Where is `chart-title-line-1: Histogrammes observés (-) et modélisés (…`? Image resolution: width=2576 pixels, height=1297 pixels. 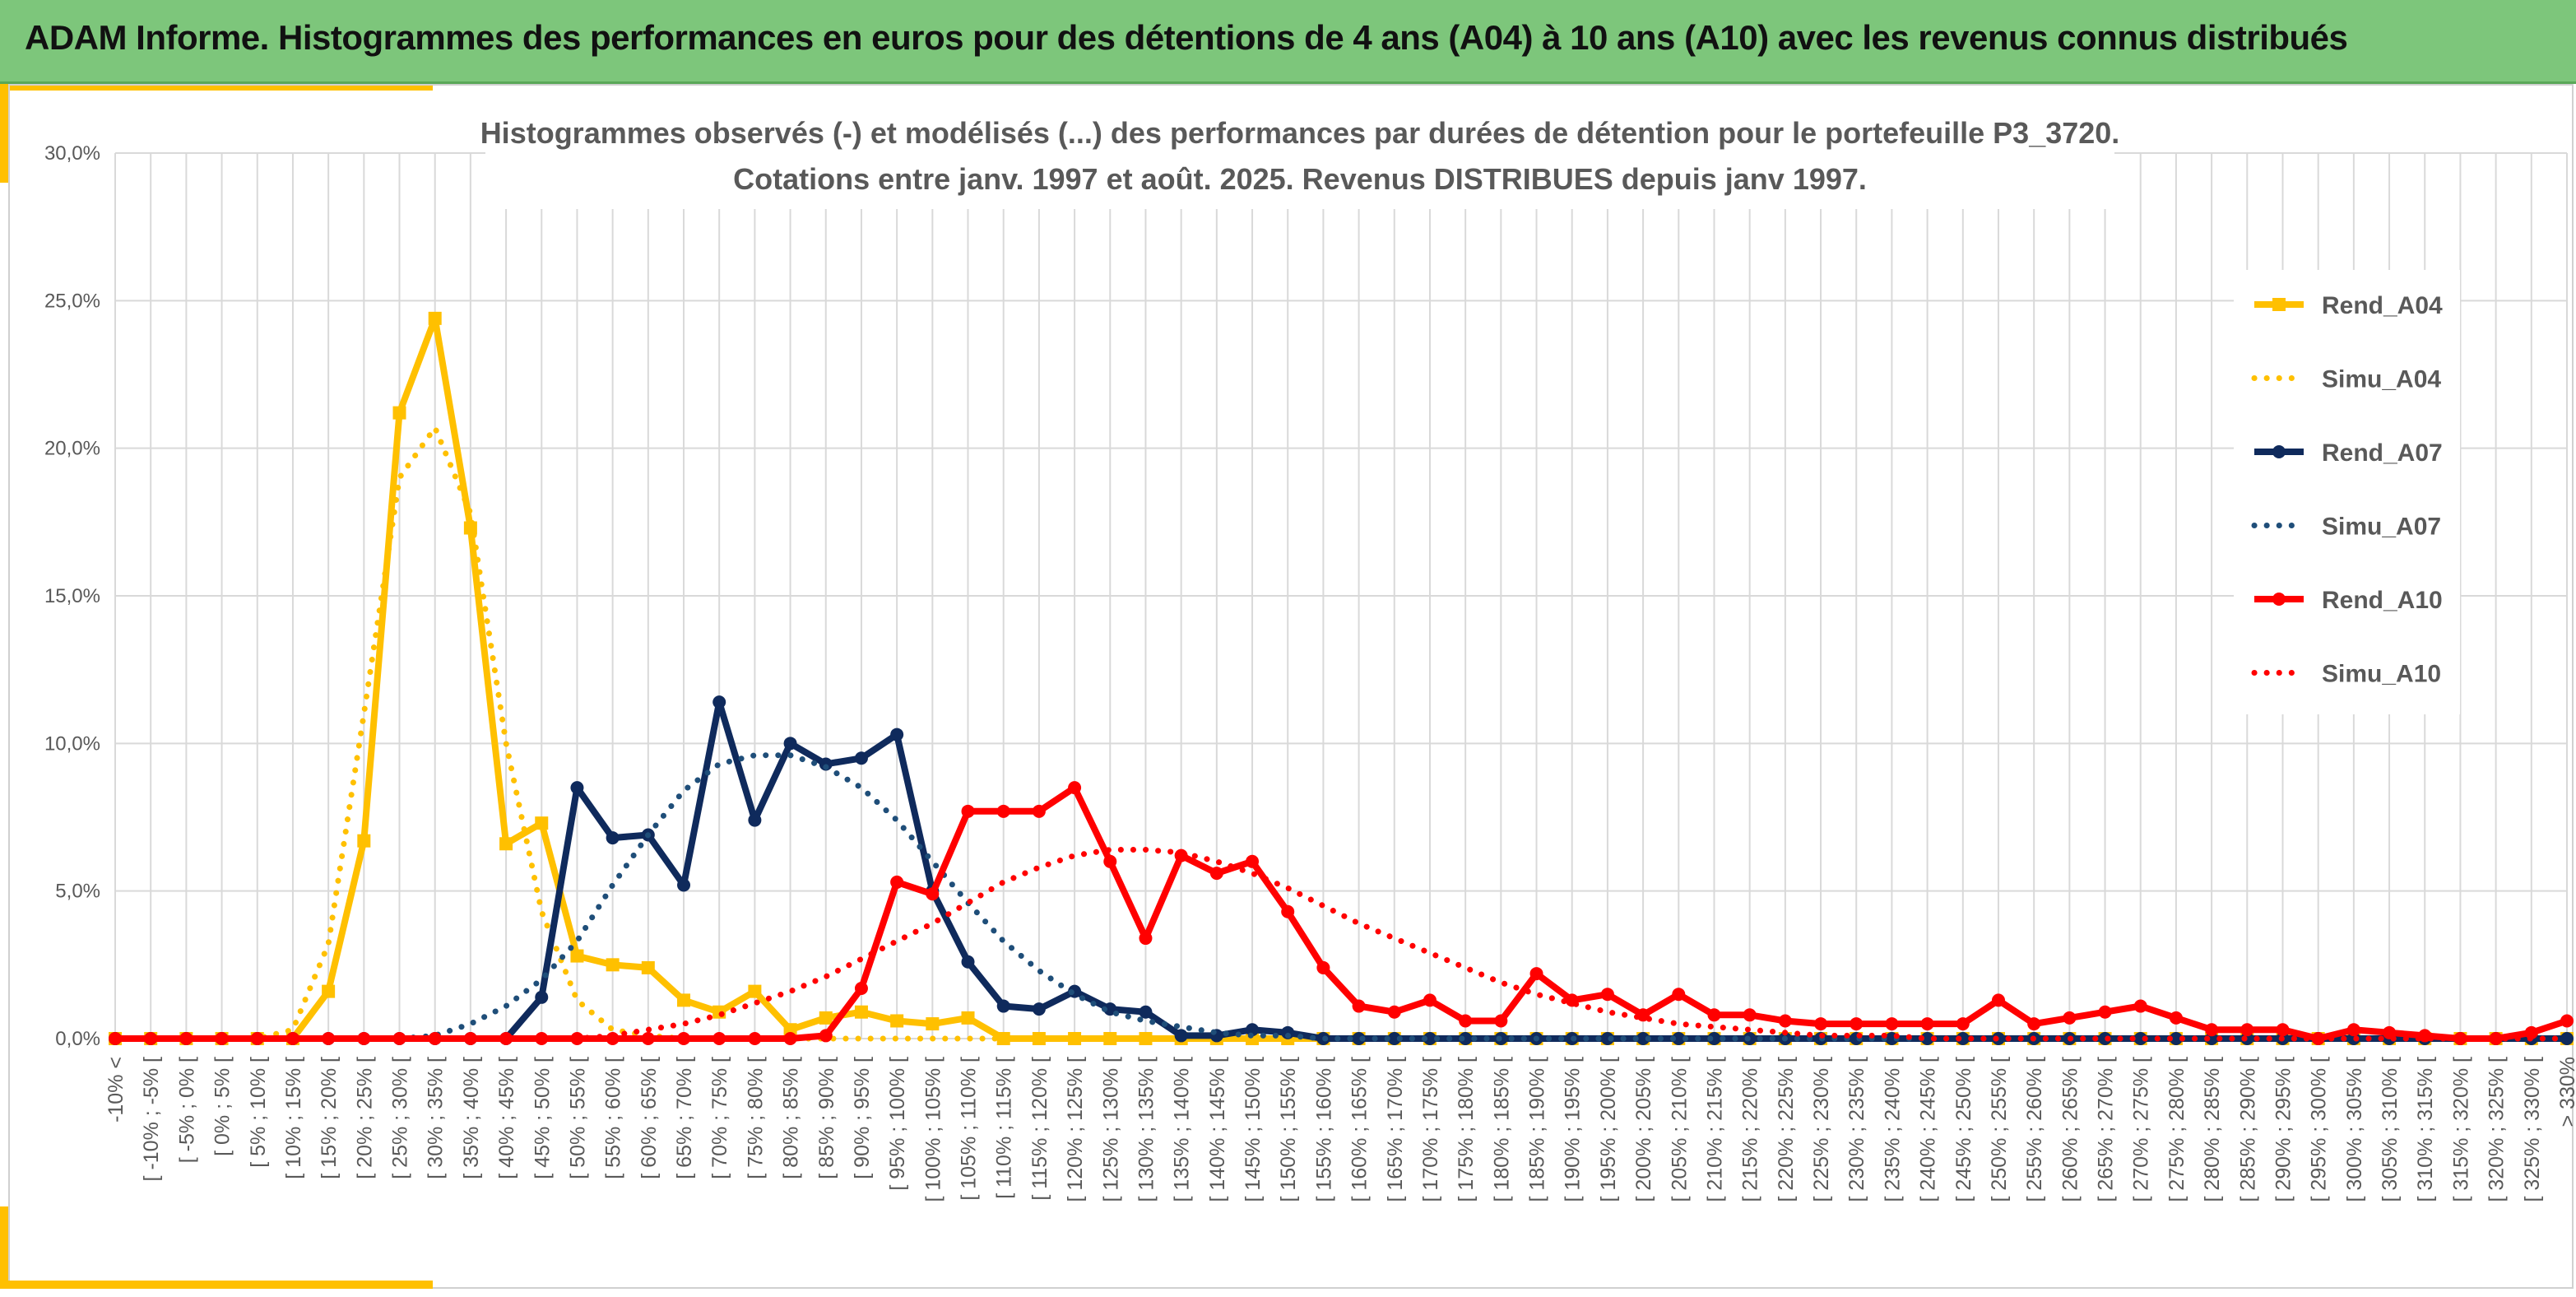
chart-title-line-1: Histogrammes observés (-) et modélisés (… is located at coordinates (1300, 133).